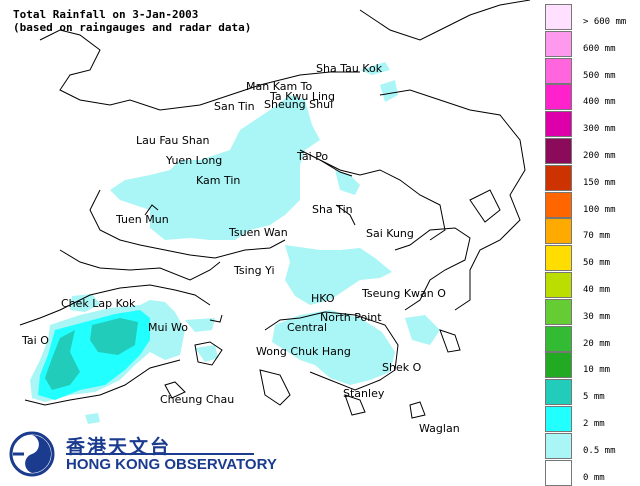  I want to click on place-label-chek-lap-kok: Chek Lap Kok, so click(98, 303).